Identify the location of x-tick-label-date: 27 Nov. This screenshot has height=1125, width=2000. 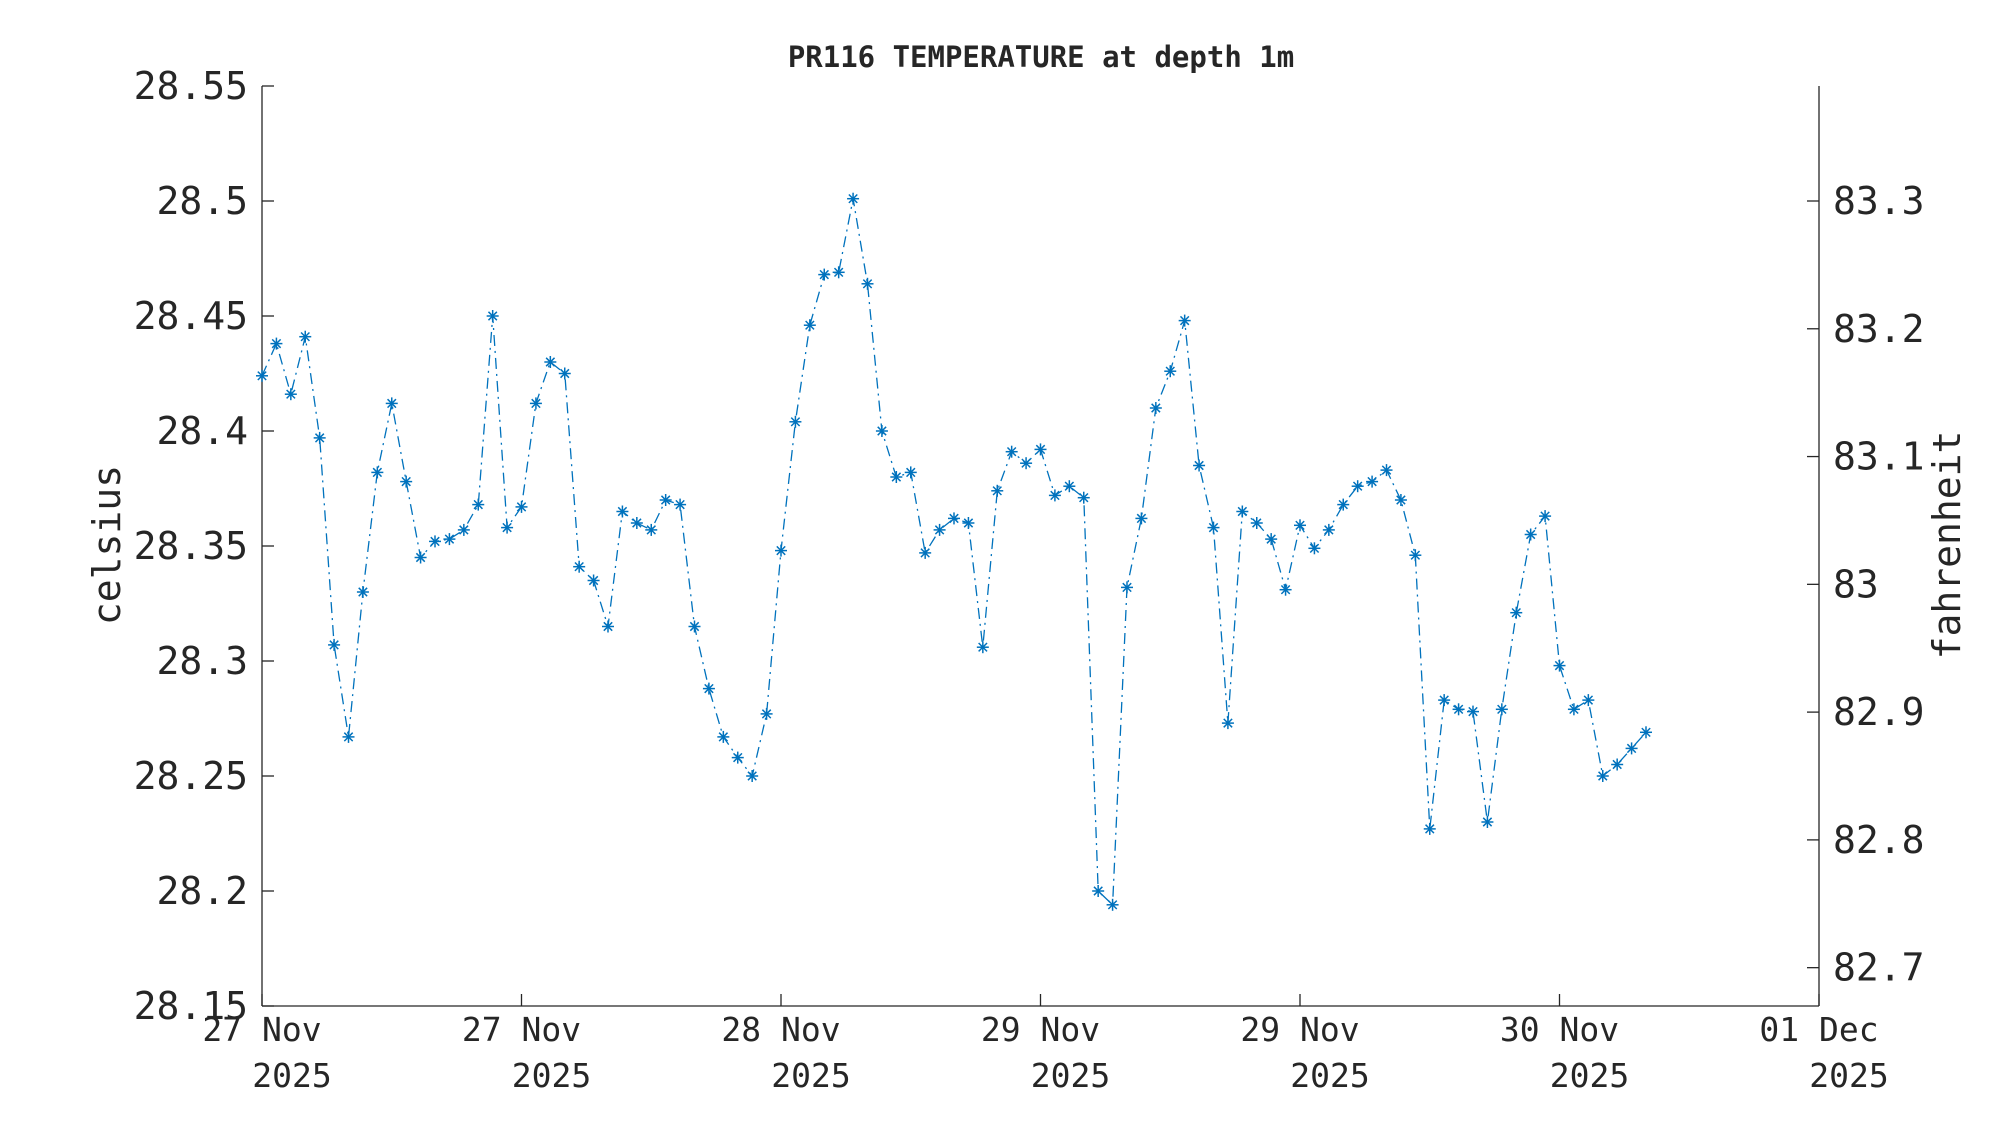
(261, 1029).